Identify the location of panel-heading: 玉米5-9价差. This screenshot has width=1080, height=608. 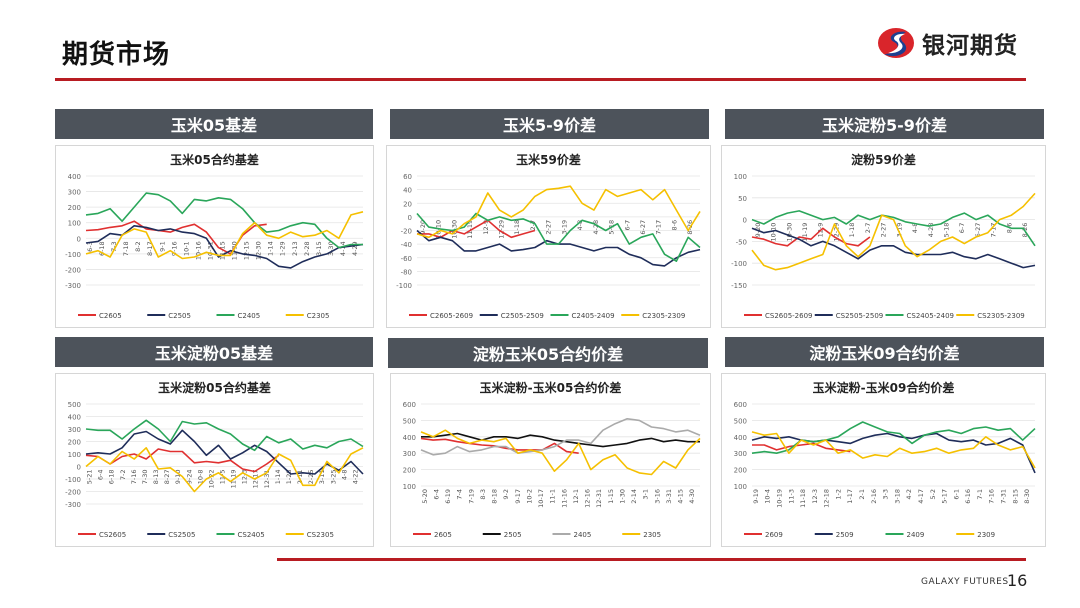
(549, 124).